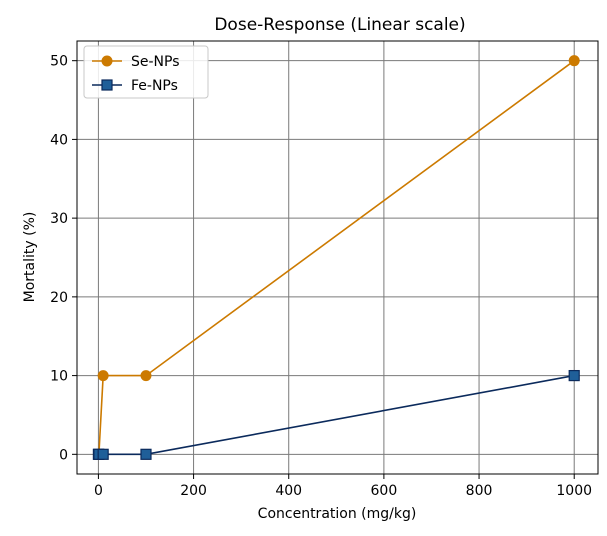 This screenshot has height=536, width=607. Describe the element at coordinates (59, 298) in the screenshot. I see `y-tick-label: 20` at that location.